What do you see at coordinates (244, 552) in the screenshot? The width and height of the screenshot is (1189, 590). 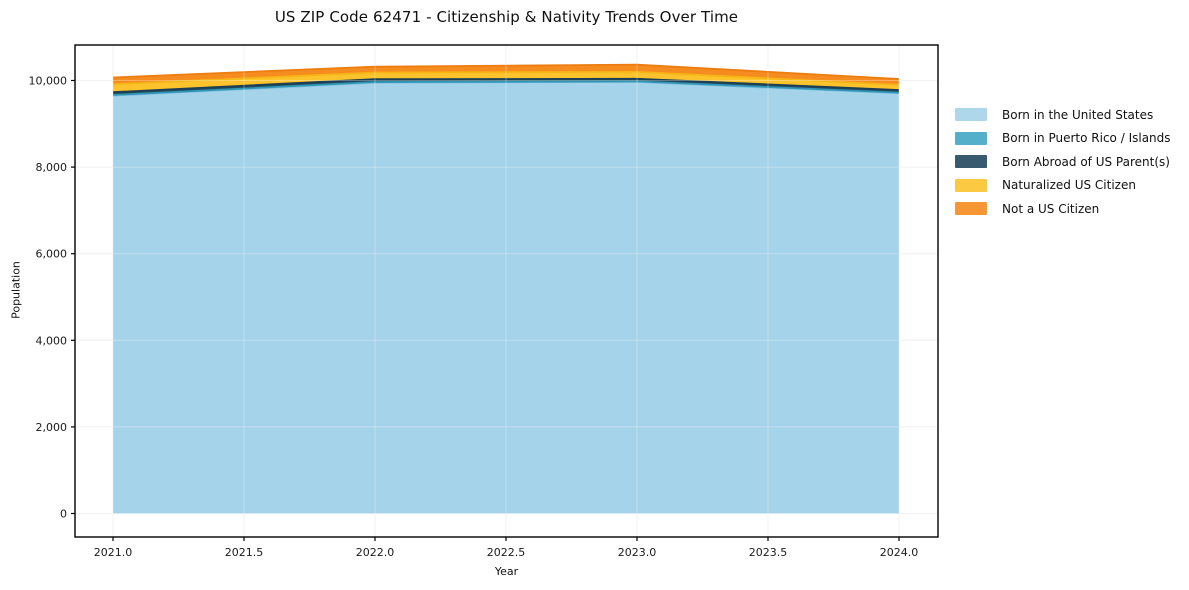 I see `x-tick-label: 2021.5` at bounding box center [244, 552].